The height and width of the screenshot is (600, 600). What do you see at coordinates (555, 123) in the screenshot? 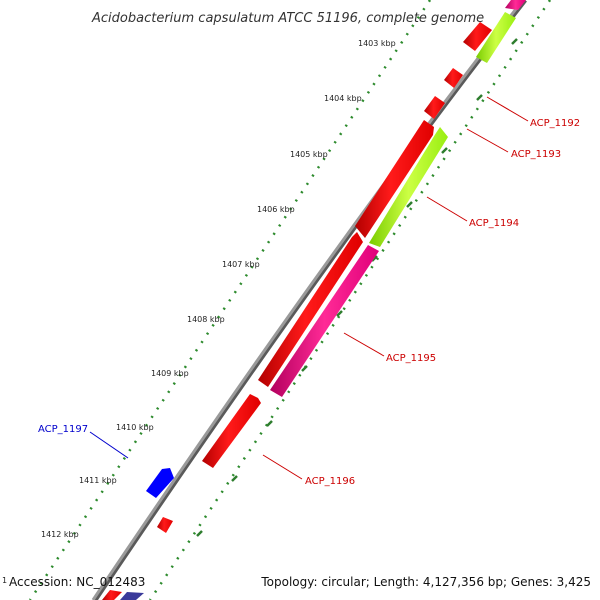
I see `gene-label-ACP_1192: ACP_1192` at bounding box center [555, 123].